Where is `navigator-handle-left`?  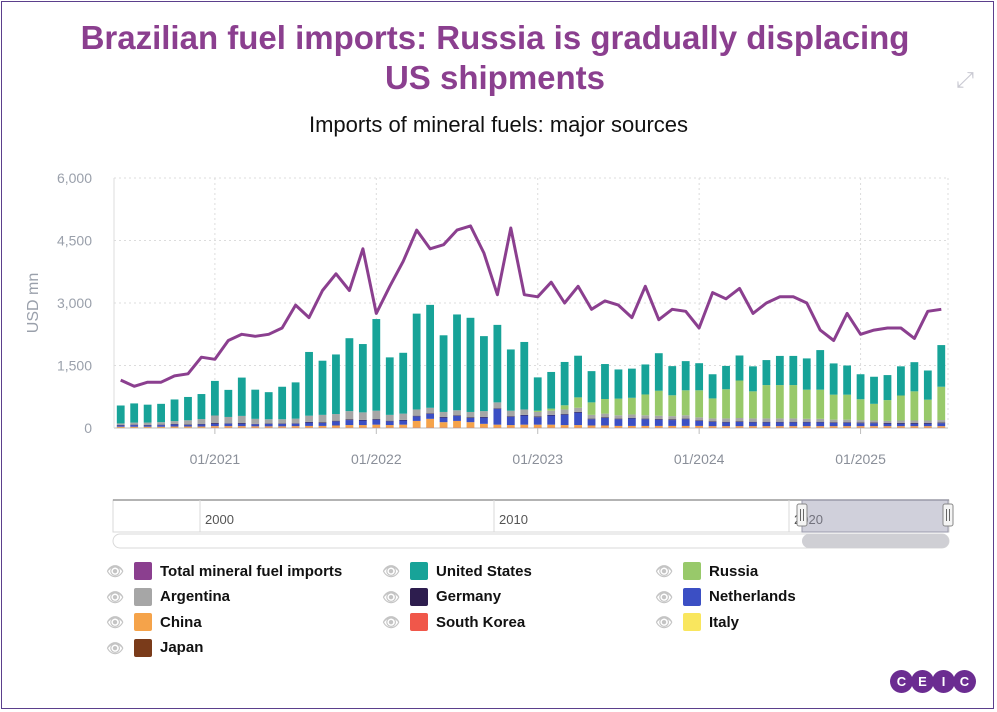
navigator-handle-left is located at coordinates (802, 515).